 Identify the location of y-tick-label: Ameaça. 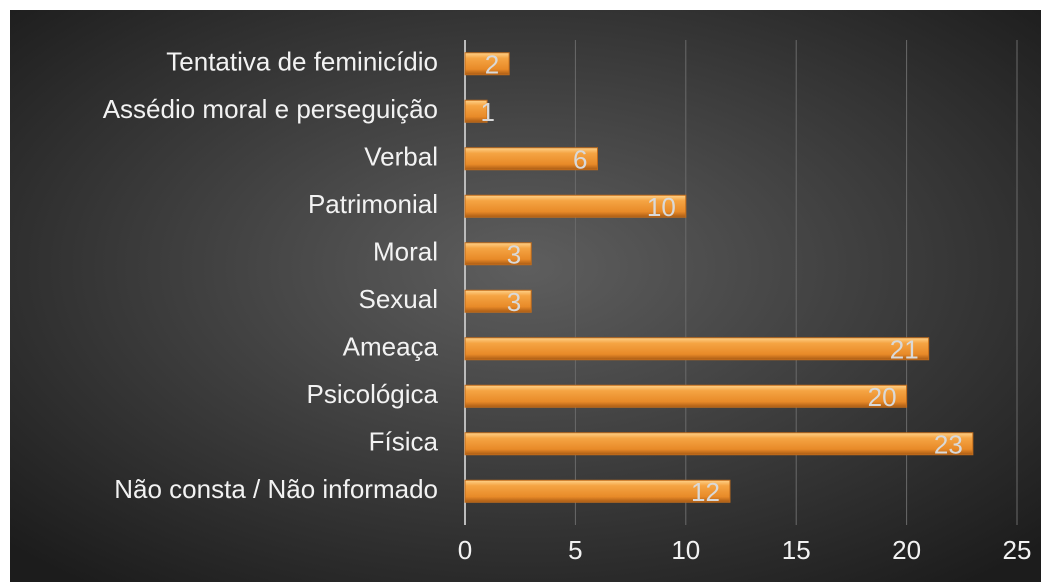
(391, 347).